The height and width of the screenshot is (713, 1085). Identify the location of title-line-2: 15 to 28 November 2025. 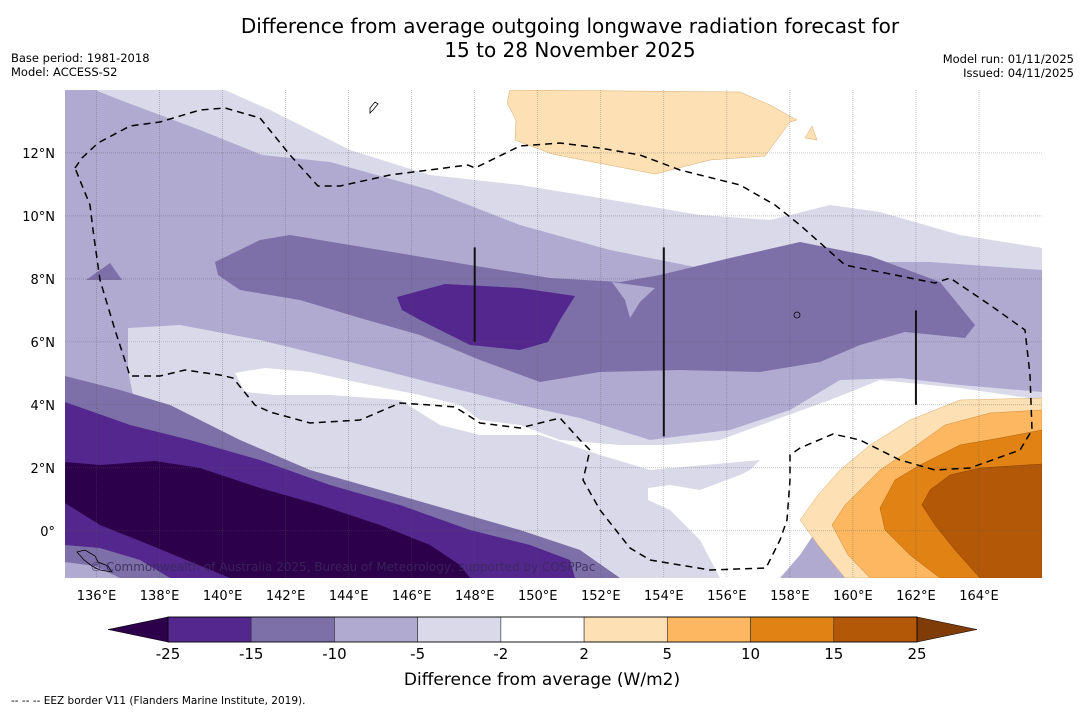
(570, 50).